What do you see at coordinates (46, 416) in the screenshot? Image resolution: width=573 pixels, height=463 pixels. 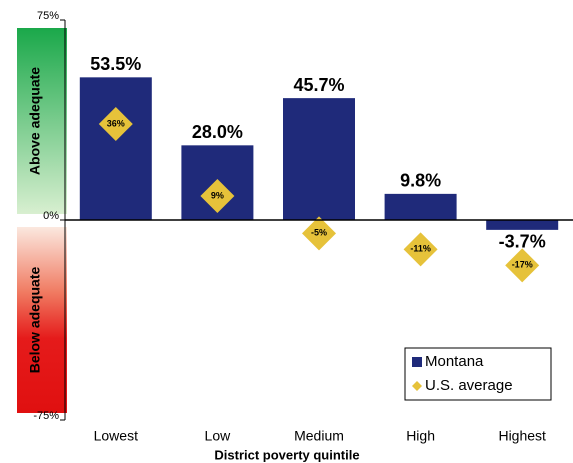 I see `y-tick-label: -75%` at bounding box center [46, 416].